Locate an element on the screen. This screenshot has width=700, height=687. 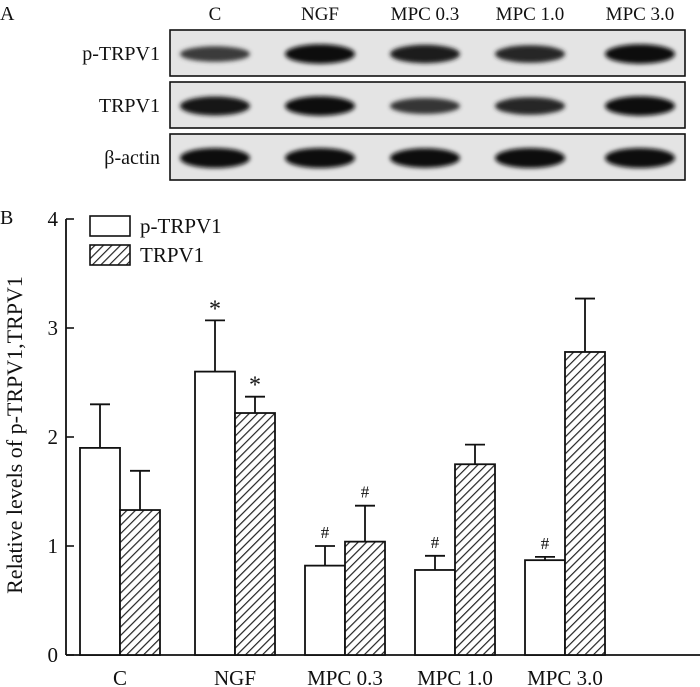
blot-lane-label: C is located at coordinates (215, 14).